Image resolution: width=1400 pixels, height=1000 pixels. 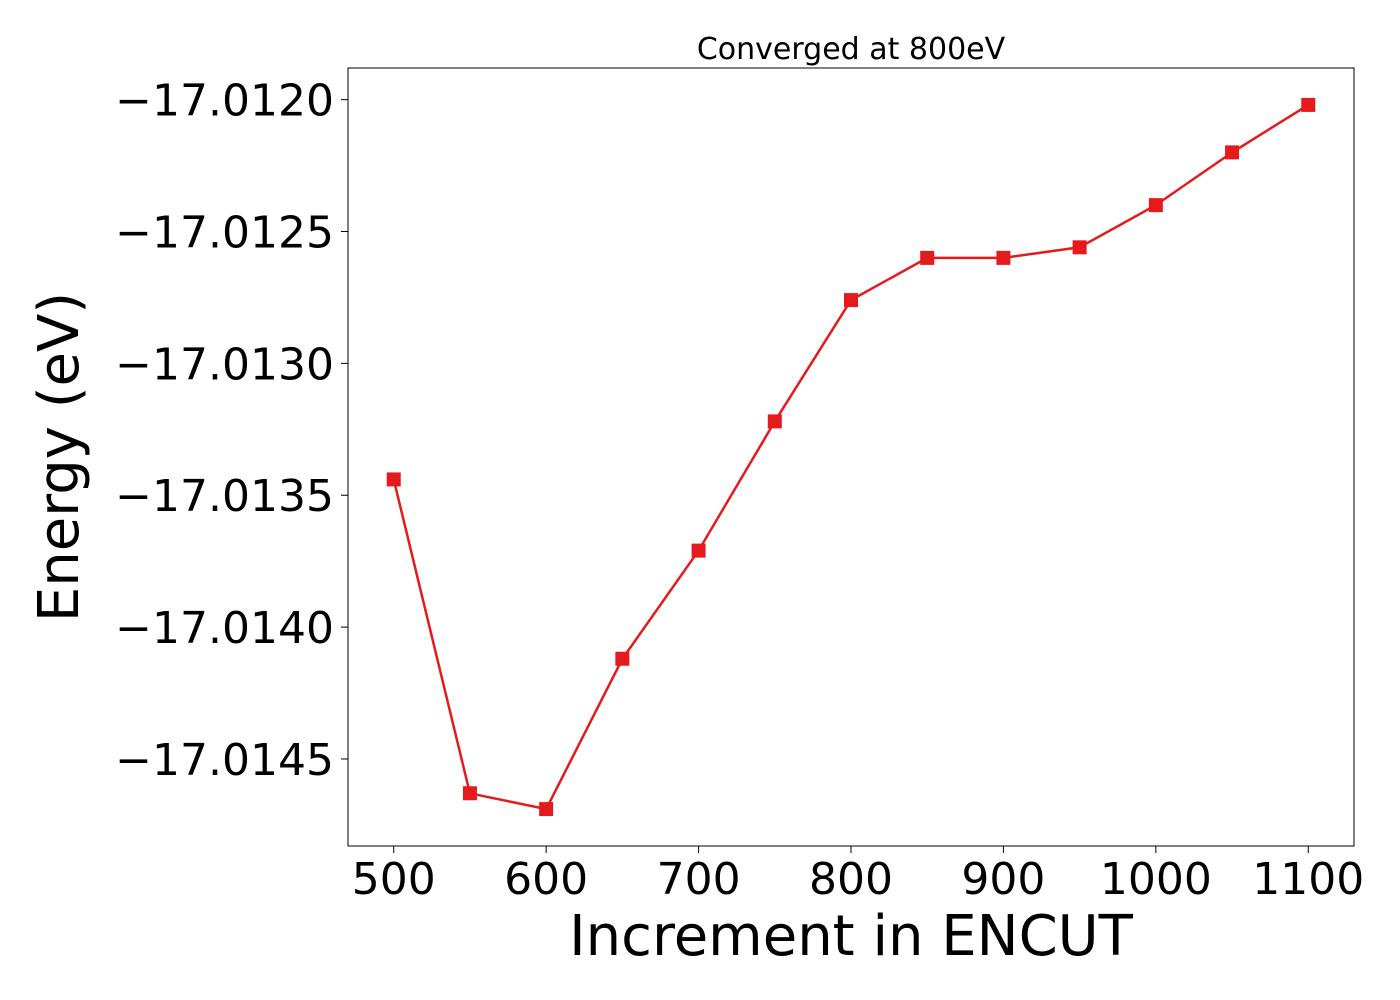 I want to click on x-tick-label: 1000, so click(x=1156, y=879).